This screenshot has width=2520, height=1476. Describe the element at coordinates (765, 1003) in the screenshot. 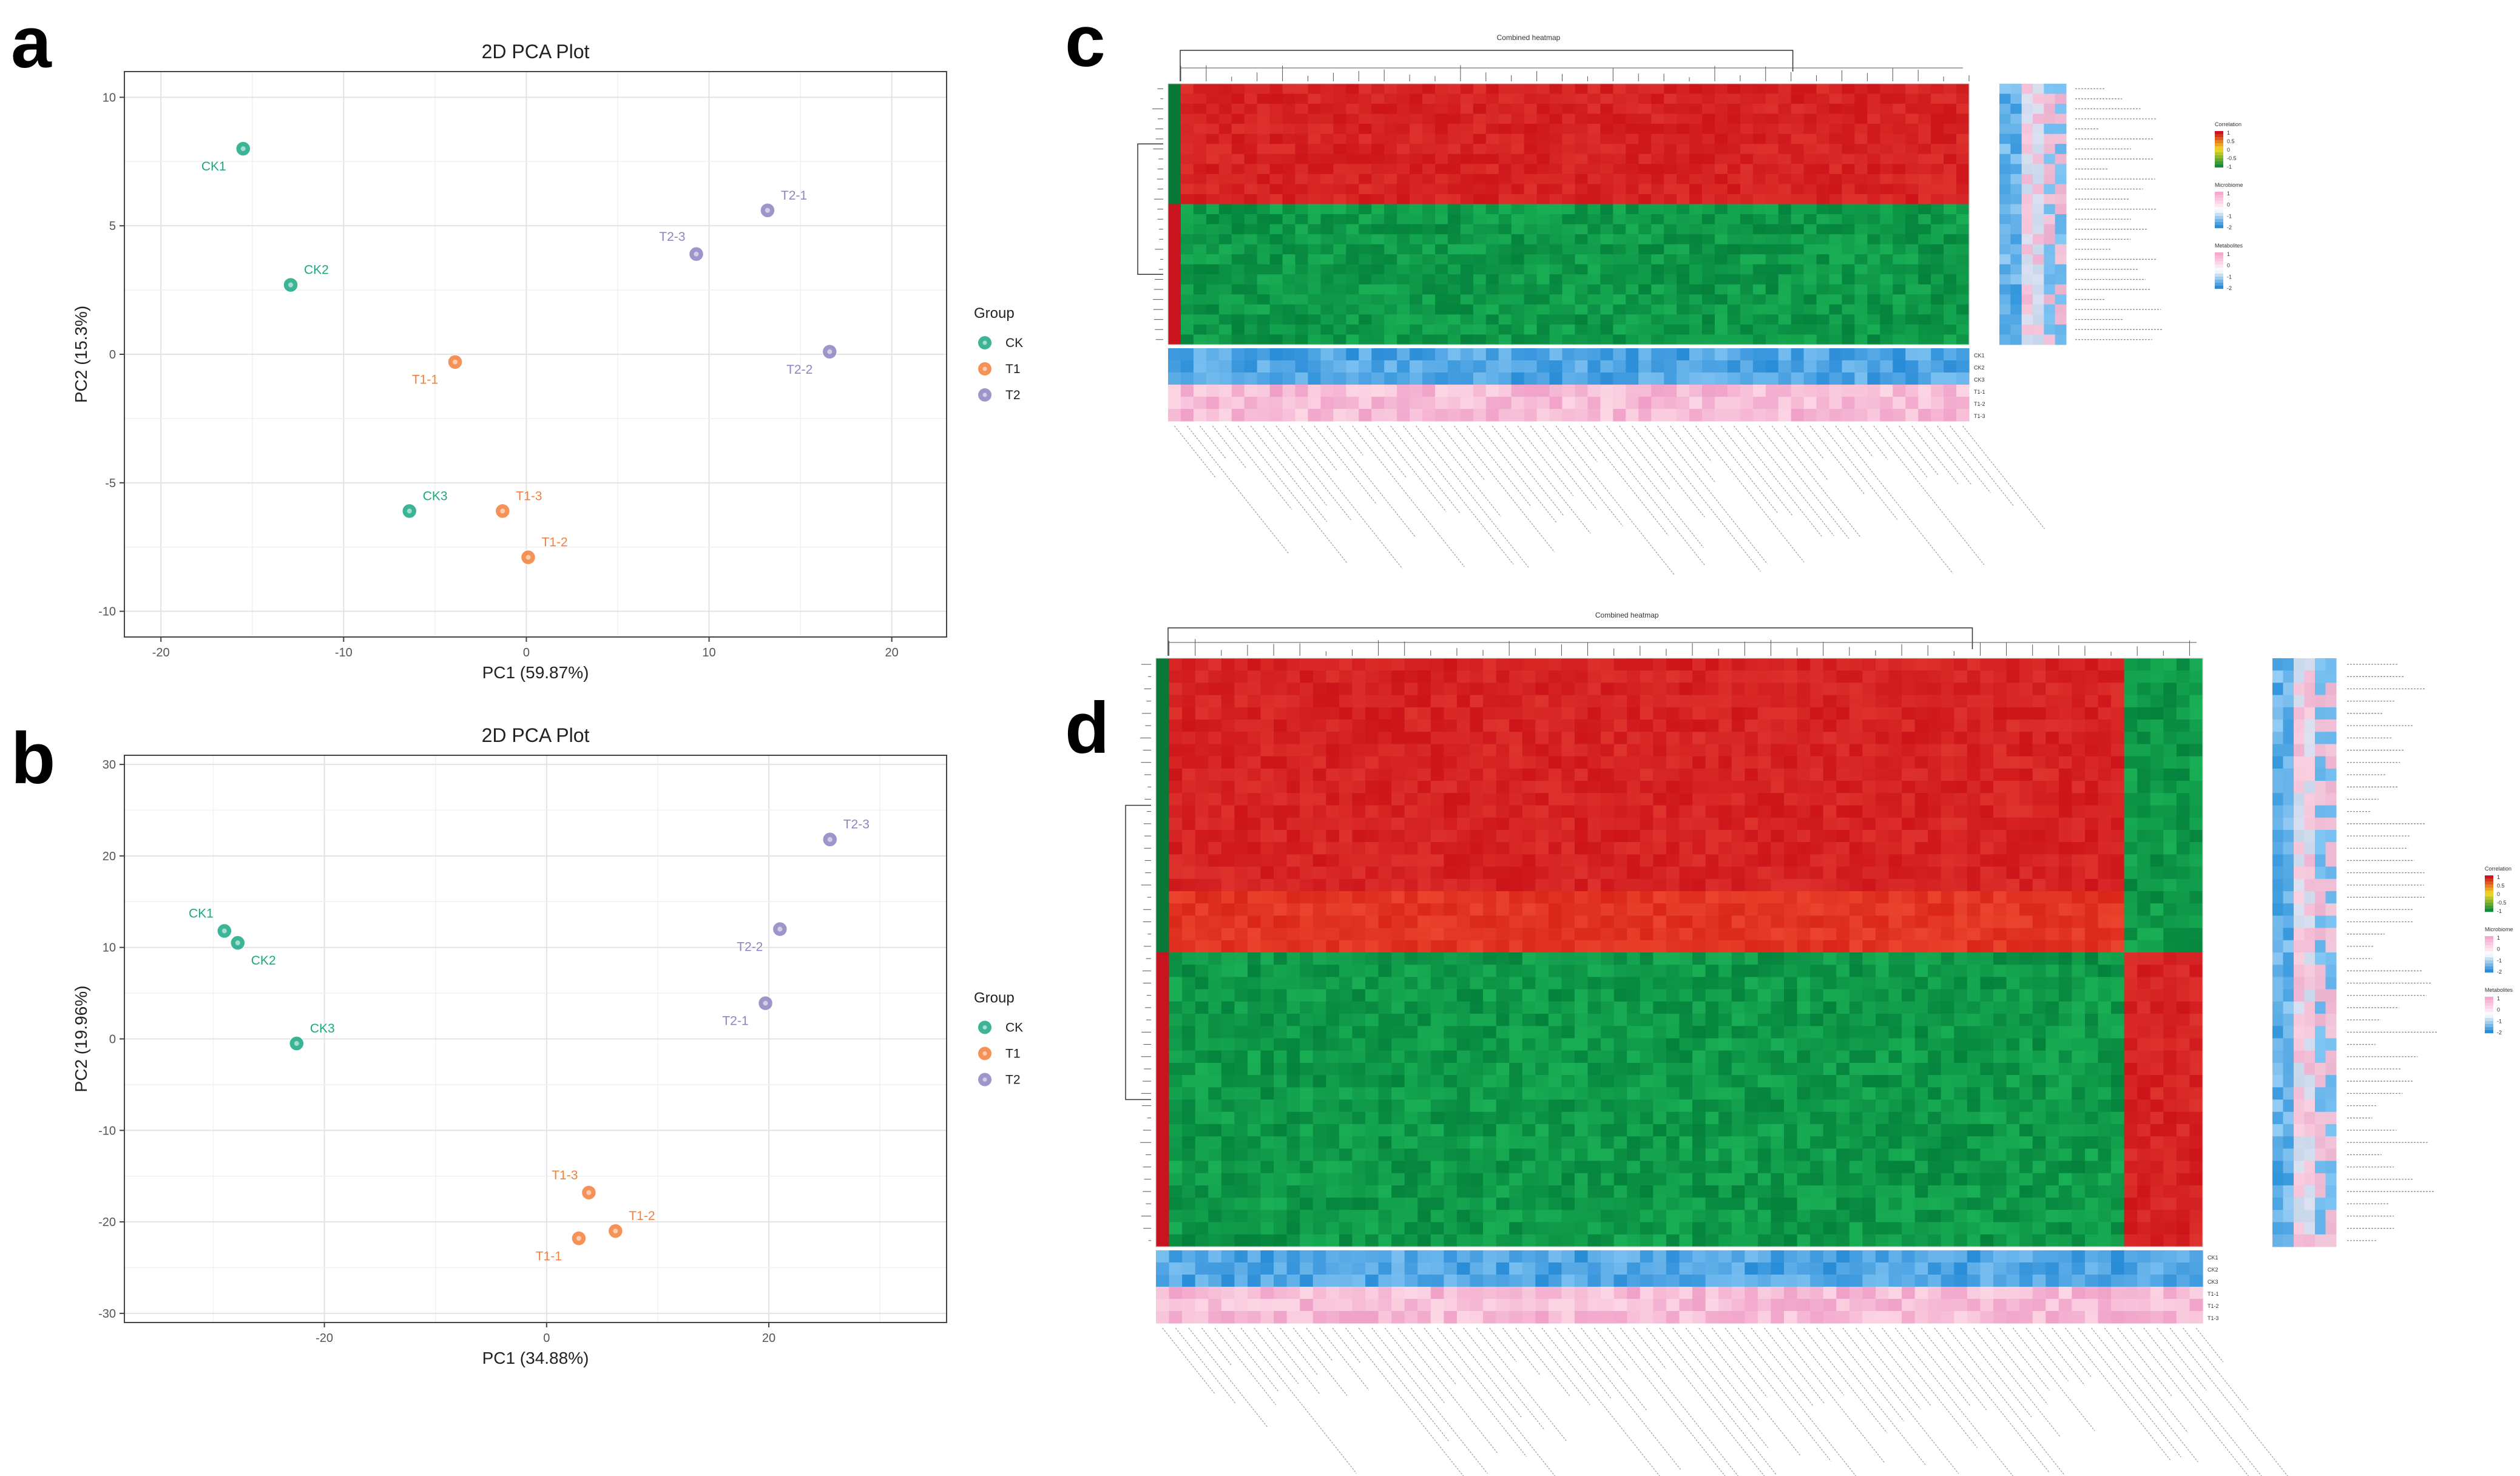

I see `scatter-point-core` at that location.